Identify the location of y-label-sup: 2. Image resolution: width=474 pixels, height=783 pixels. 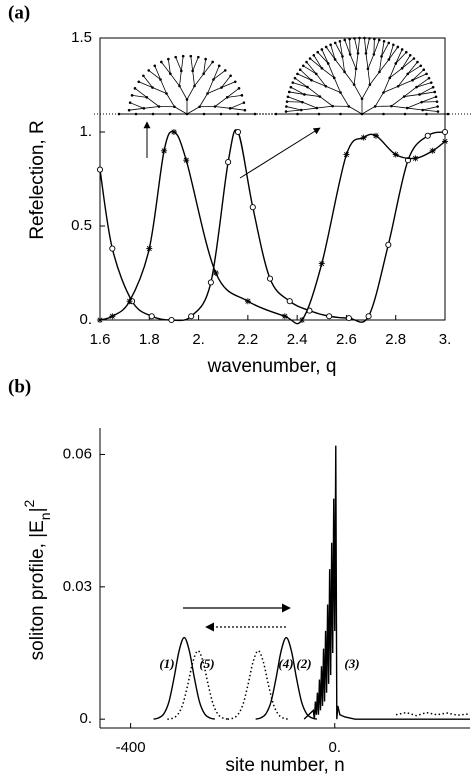
(29, 503).